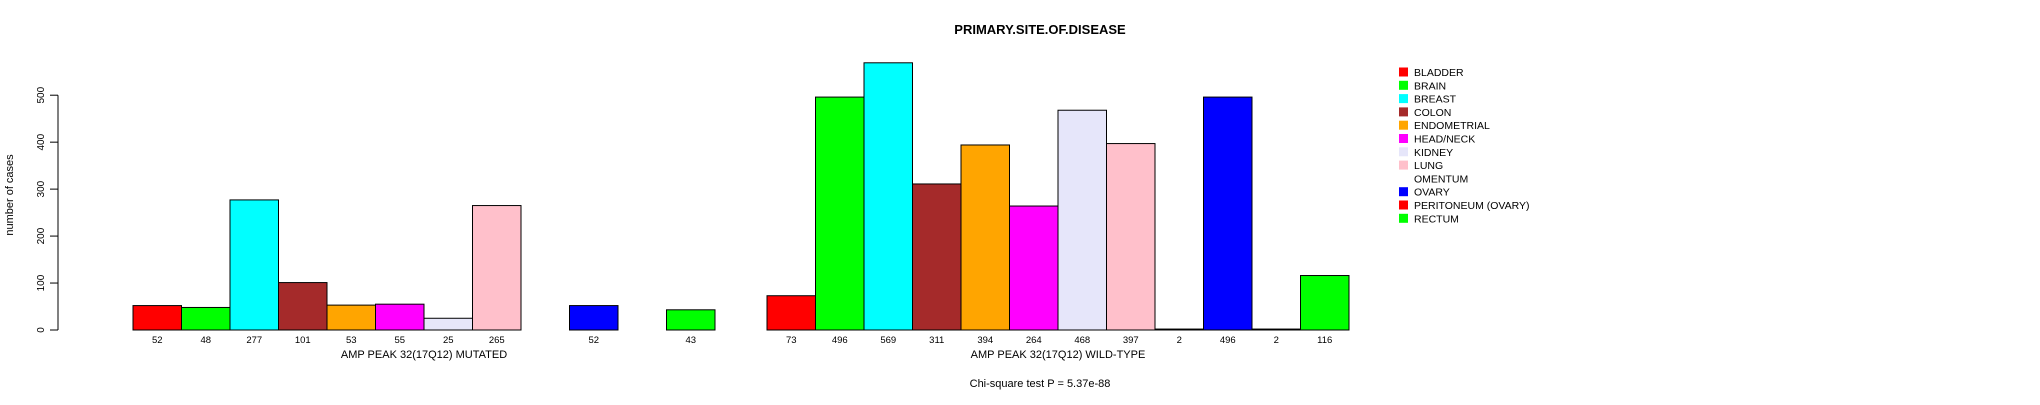 The image size is (2040, 405). Describe the element at coordinates (448, 324) in the screenshot. I see `bar-amp-peak-32-17q12-mutated-kidney` at that location.